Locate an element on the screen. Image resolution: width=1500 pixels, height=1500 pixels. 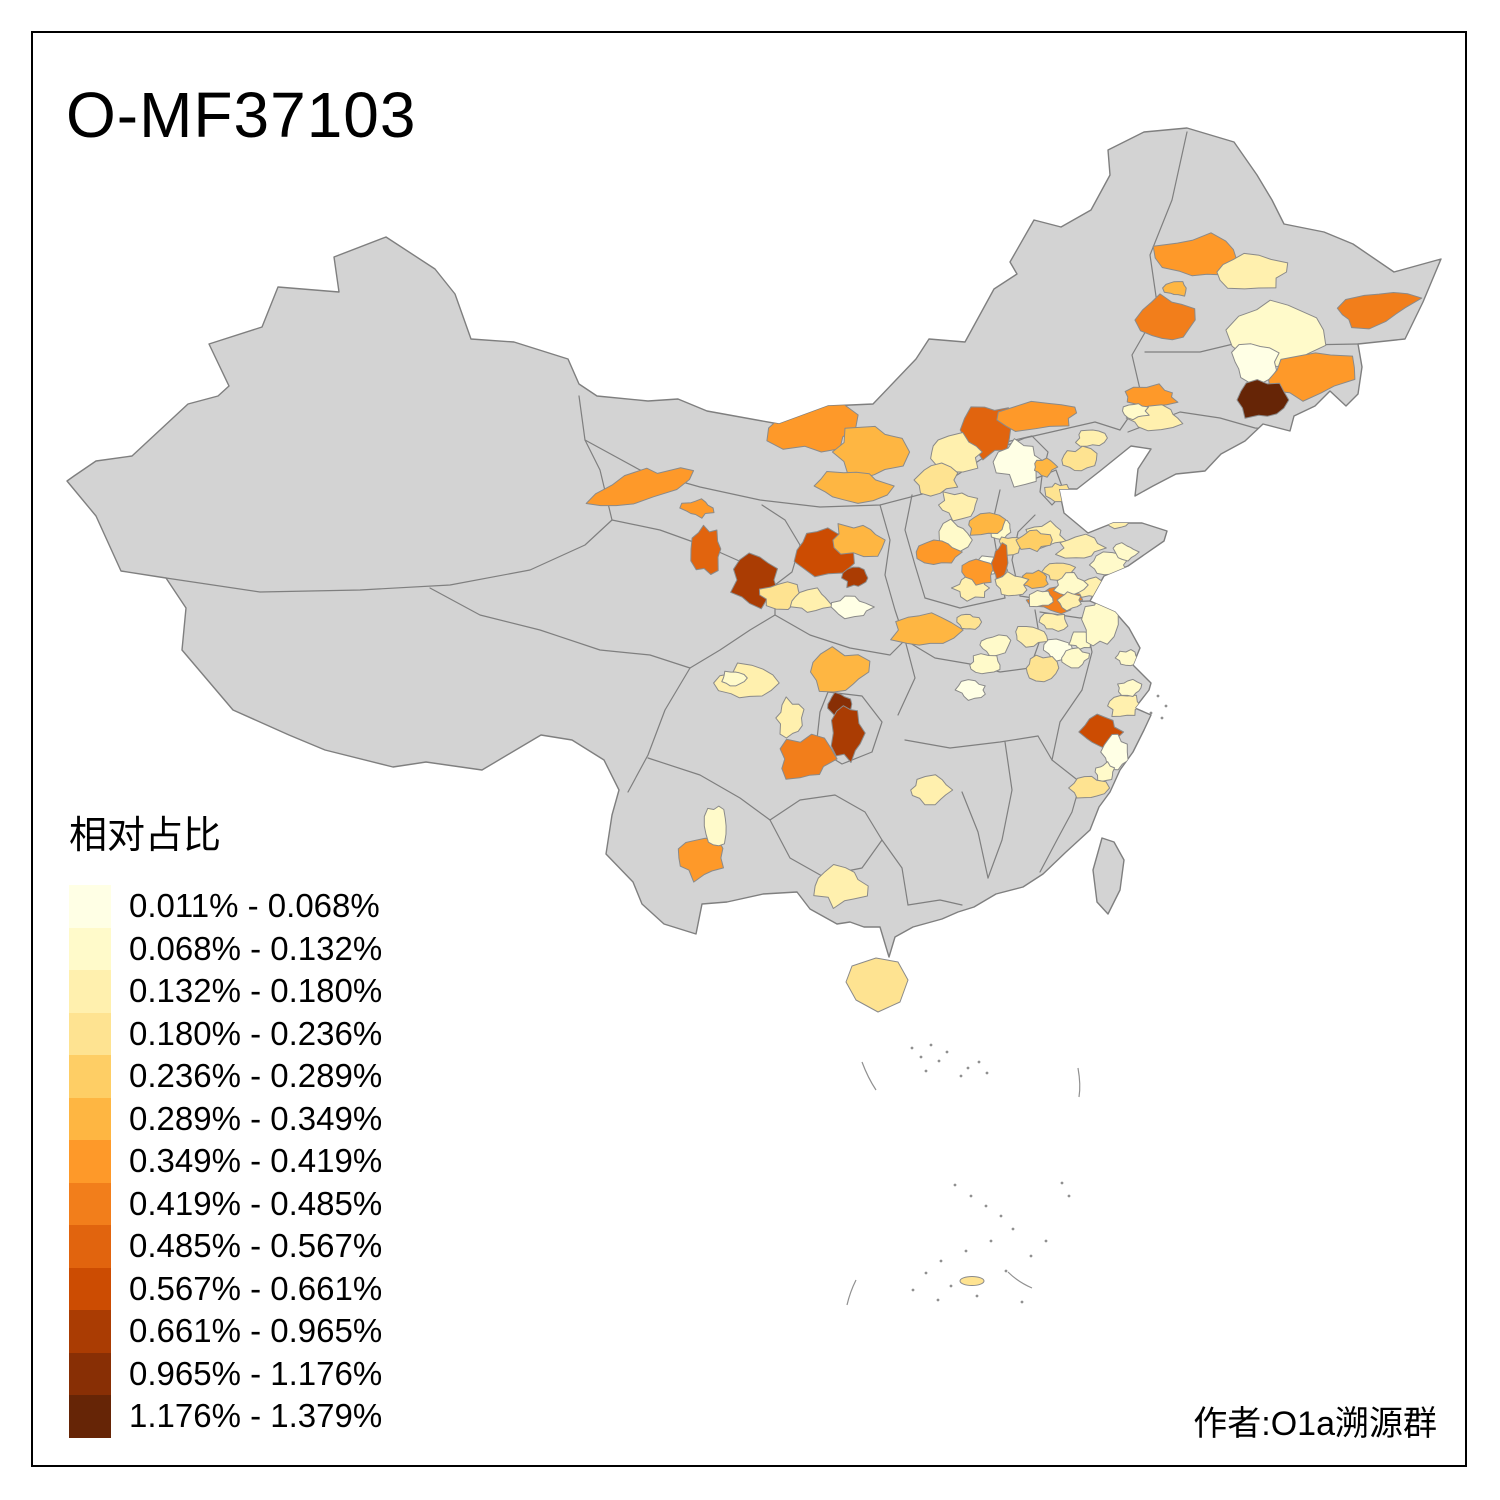
legend-label: 0.236% - 0.289% is located at coordinates (256, 1075).